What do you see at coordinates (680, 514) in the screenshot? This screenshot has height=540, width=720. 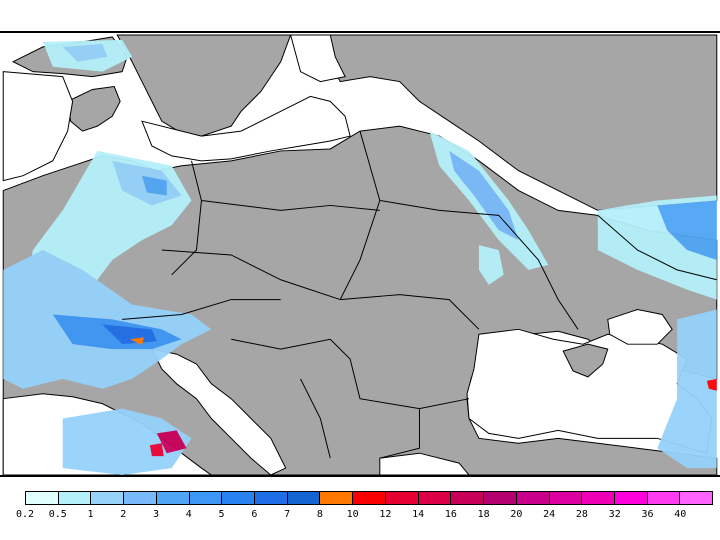 I see `legend-tick-label: 40` at bounding box center [680, 514].